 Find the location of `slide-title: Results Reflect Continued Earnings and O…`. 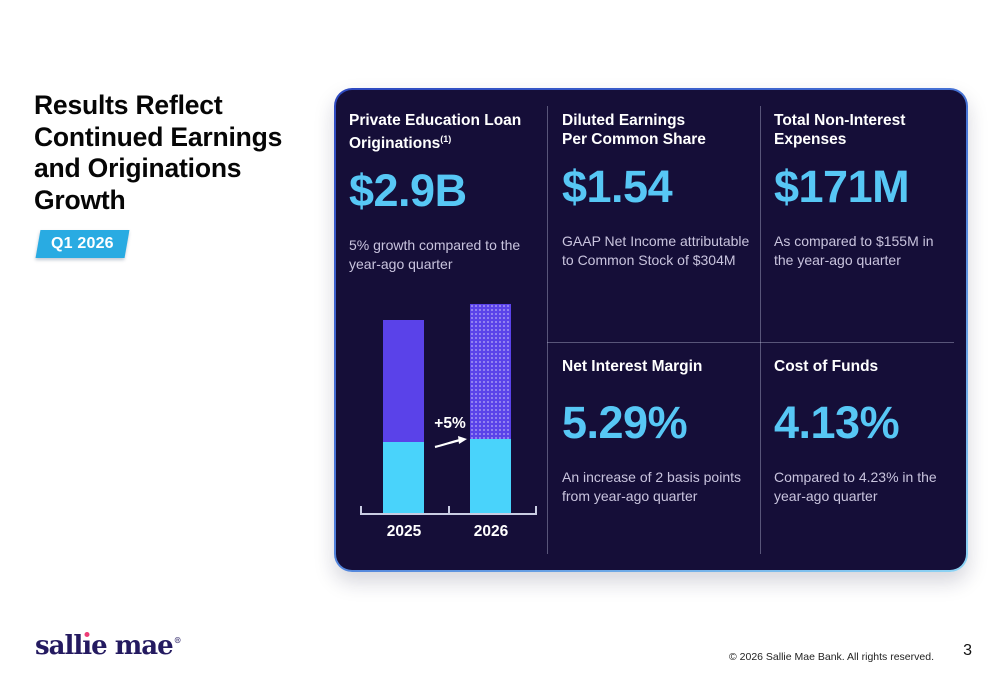

slide-title: Results Reflect Continued Earnings and O… is located at coordinates (158, 152).